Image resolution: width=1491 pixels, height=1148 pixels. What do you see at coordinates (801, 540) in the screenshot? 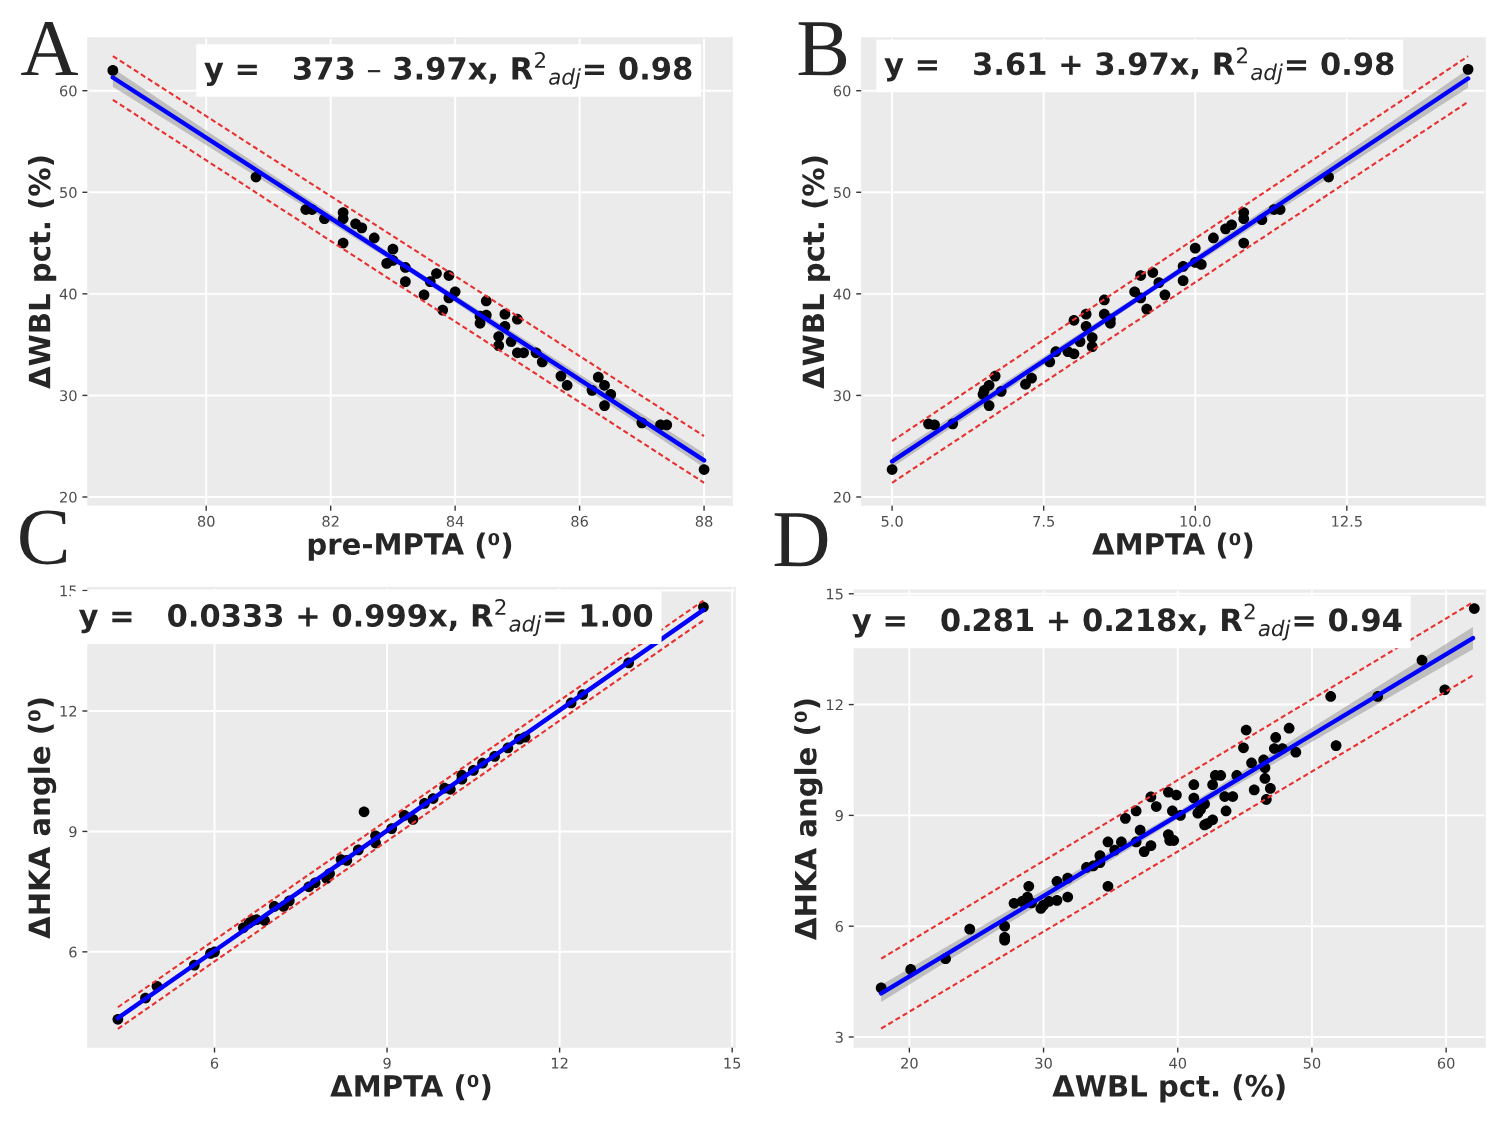
I see `text: D` at bounding box center [801, 540].